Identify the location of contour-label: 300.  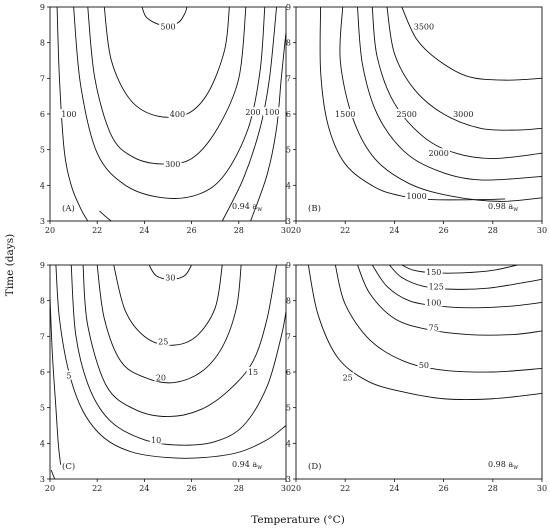
(172, 164).